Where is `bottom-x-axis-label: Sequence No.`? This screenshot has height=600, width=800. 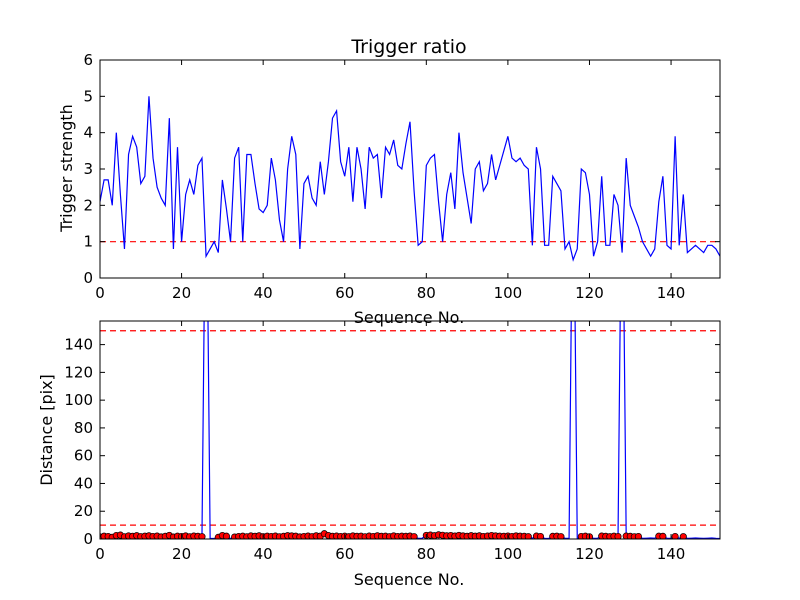
bottom-x-axis-label: Sequence No. is located at coordinates (409, 579).